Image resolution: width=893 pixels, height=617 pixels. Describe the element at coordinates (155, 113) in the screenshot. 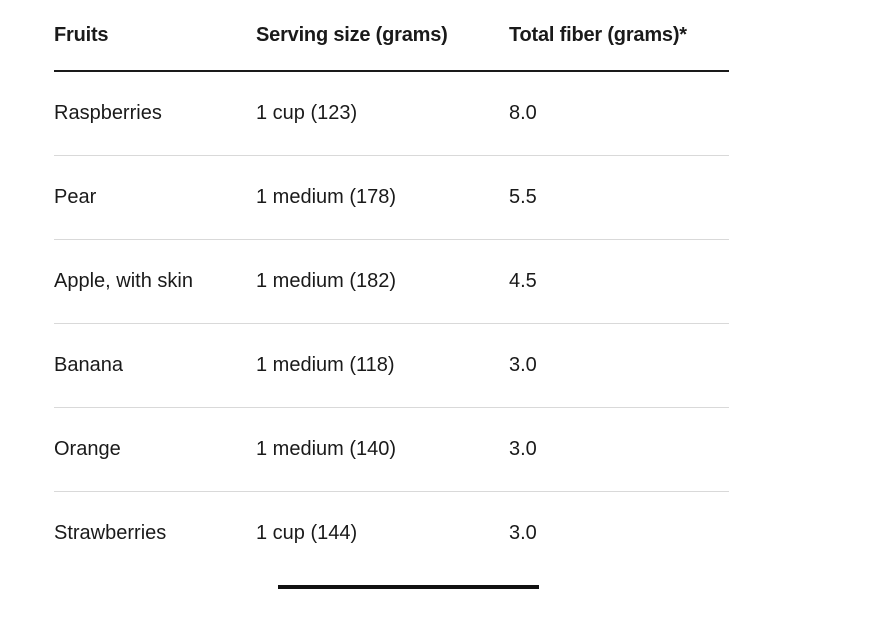

I see `fruit-cell: Raspberries` at that location.